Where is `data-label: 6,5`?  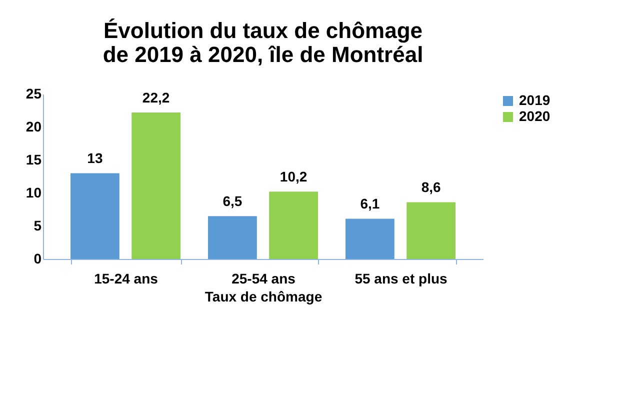
data-label: 6,5 is located at coordinates (232, 201).